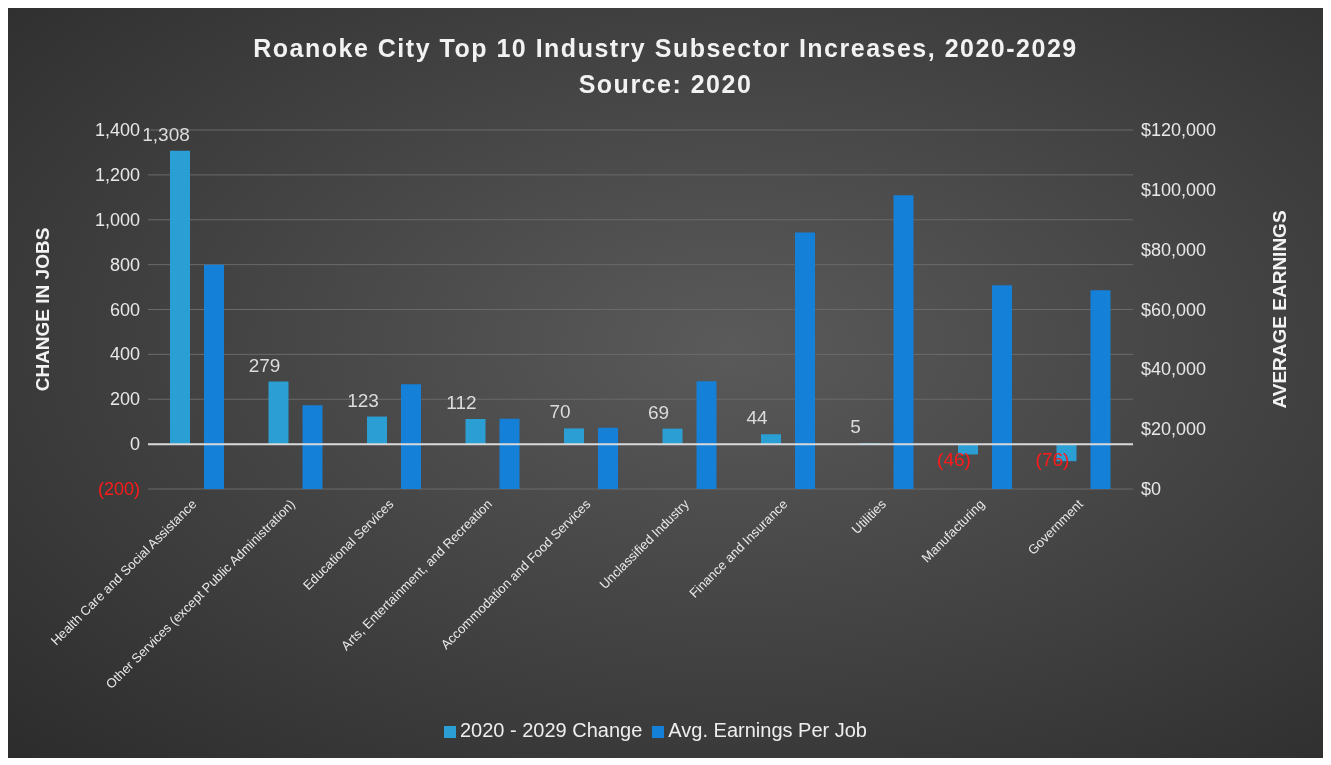  Describe the element at coordinates (665, 84) in the screenshot. I see `chart-subtitle: Source: 2020` at that location.